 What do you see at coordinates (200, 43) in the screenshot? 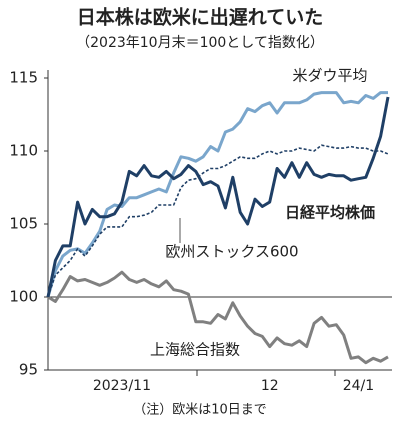
I see `chart-subtitle: （2023年10月末＝100として指数化）` at bounding box center [200, 43].